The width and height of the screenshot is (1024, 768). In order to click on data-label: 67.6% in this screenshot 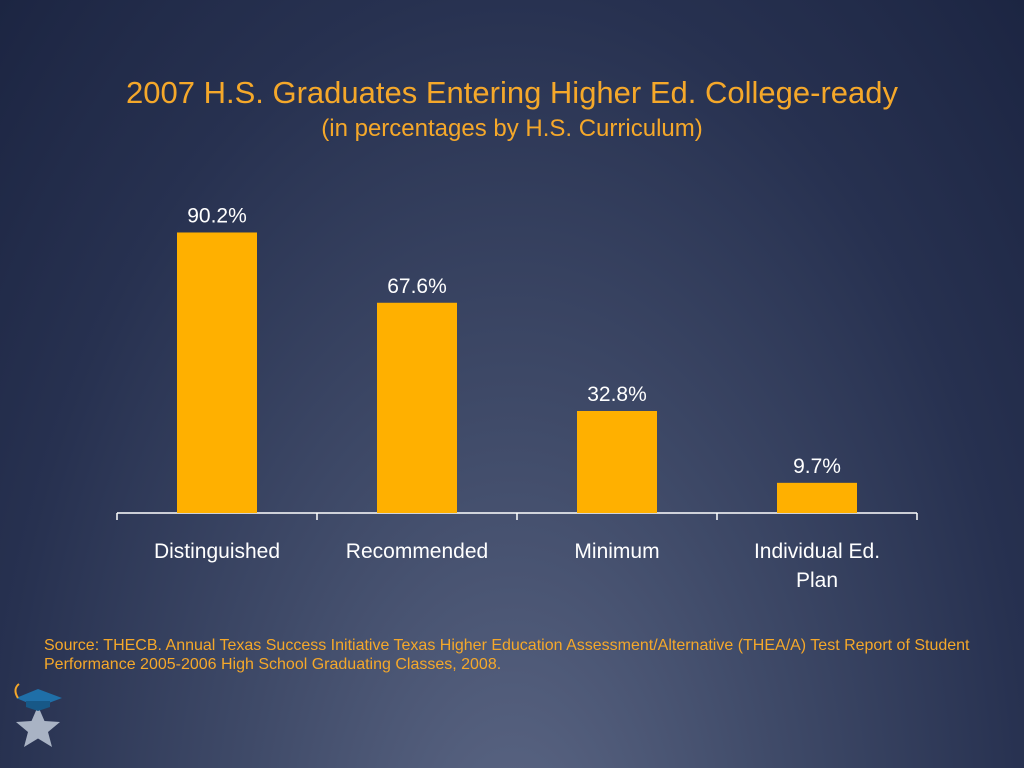, I will do `click(417, 286)`.